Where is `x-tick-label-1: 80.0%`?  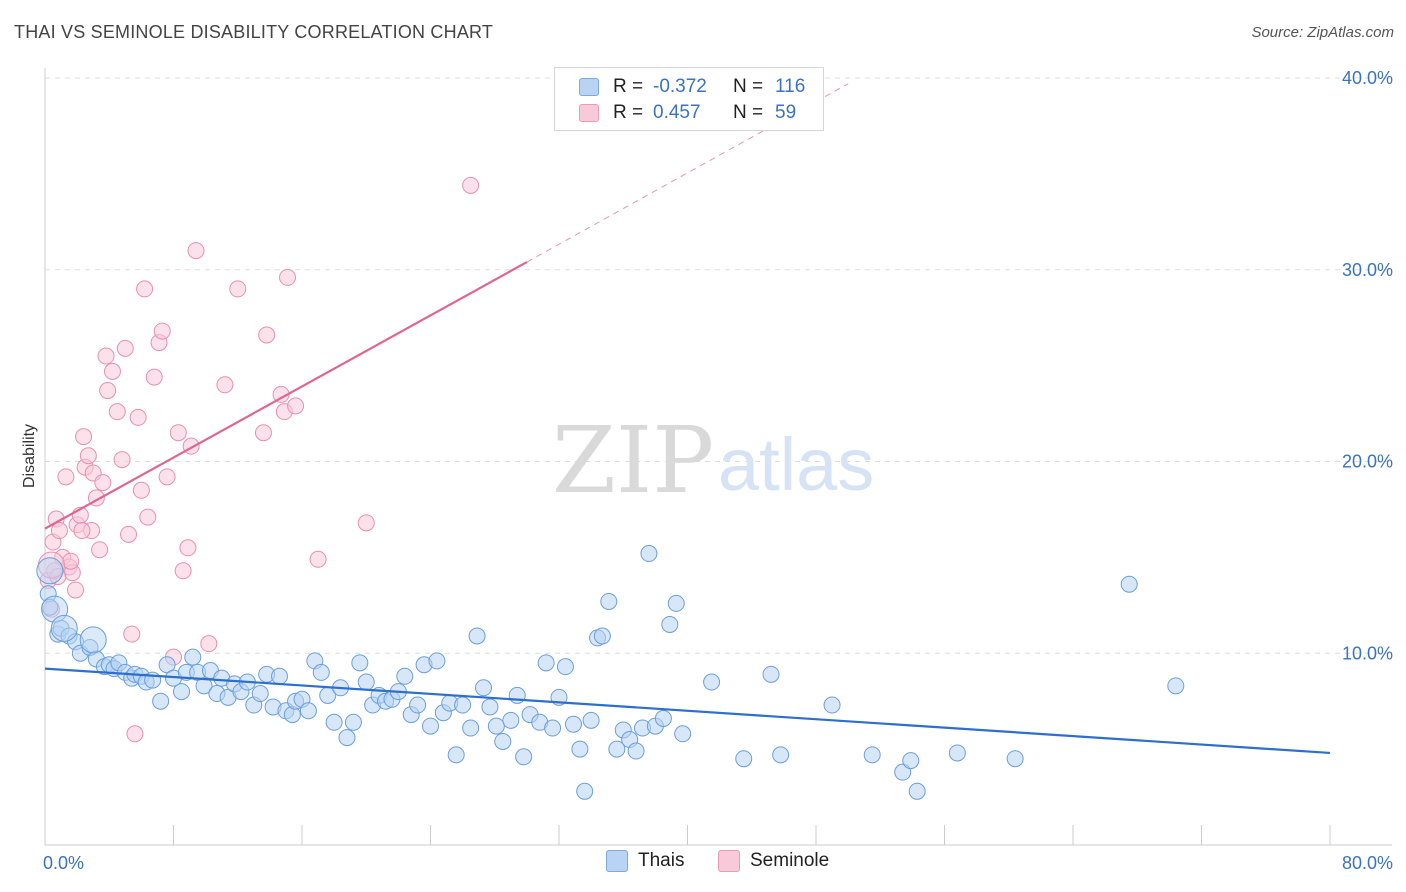
x-tick-label-1: 80.0% is located at coordinates (1367, 863).